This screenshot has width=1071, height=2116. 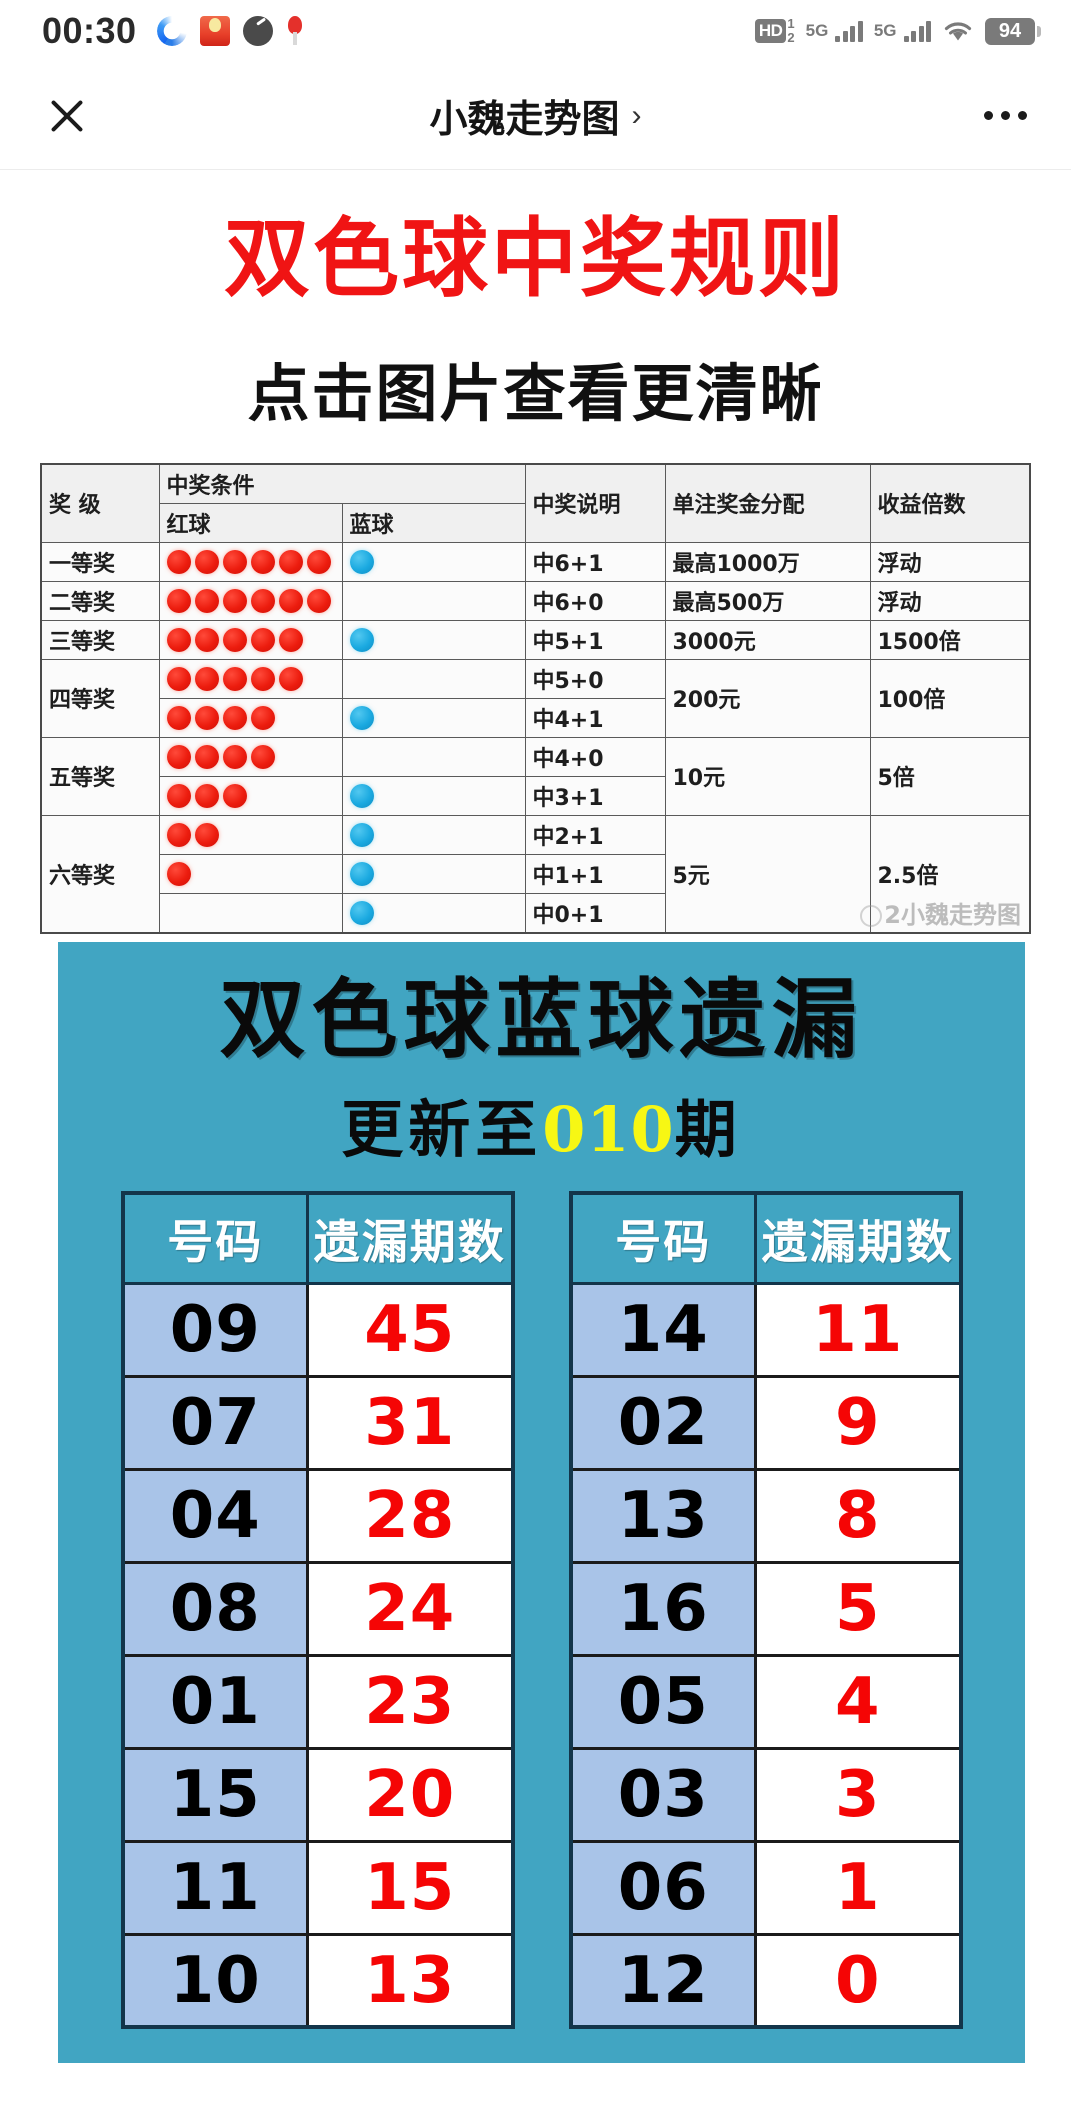 I want to click on omission-number-cell: 12, so click(x=663, y=1980).